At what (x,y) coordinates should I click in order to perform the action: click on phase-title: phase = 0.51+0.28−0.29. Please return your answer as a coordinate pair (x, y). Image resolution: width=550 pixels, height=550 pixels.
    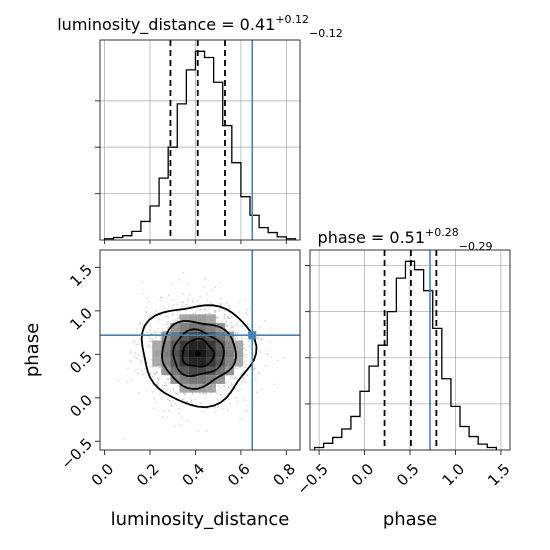
    Looking at the image, I should click on (405, 239).